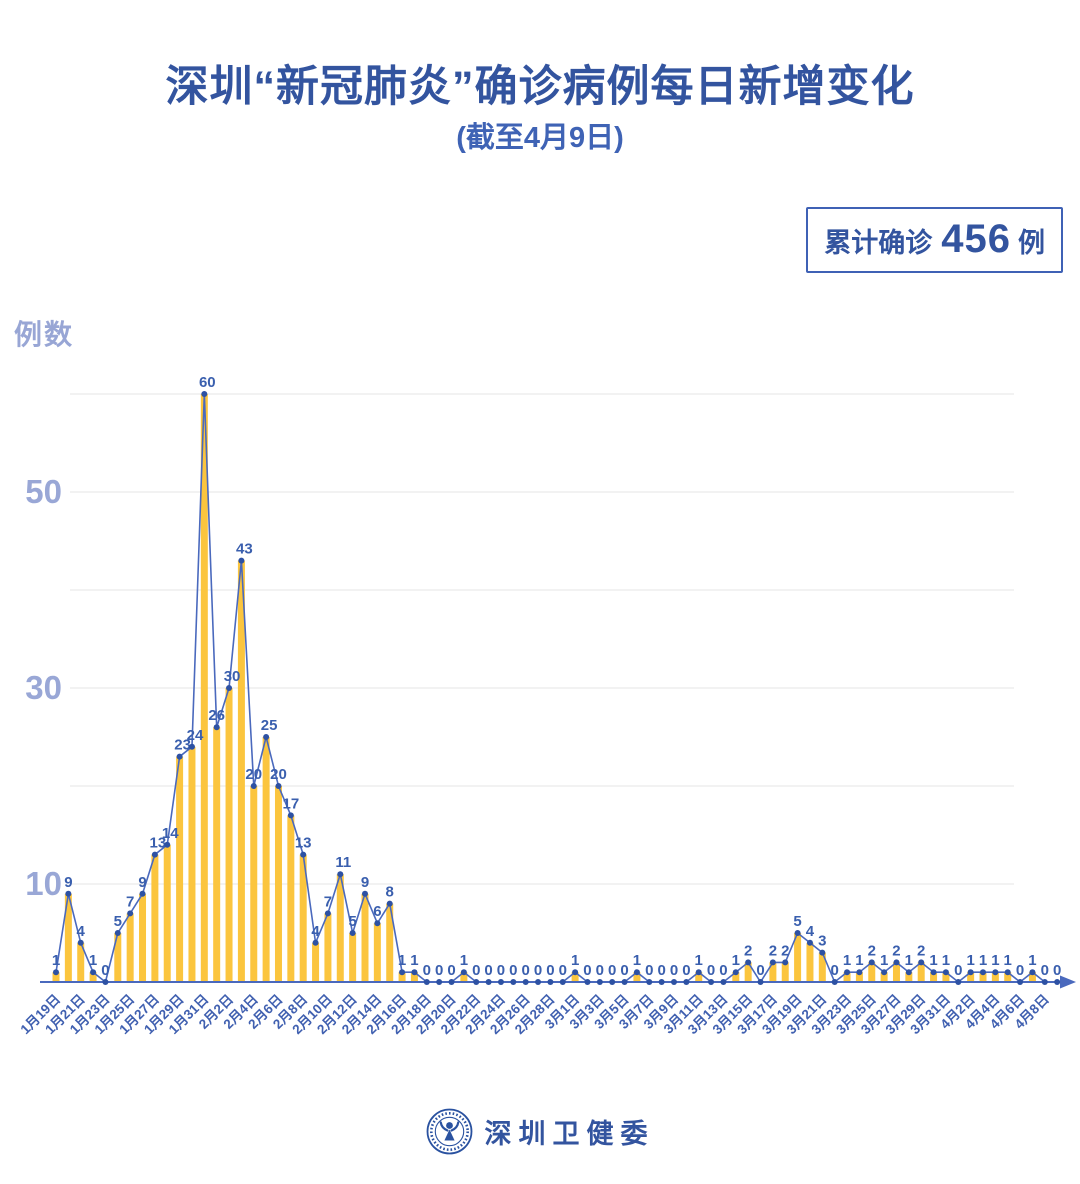 The image size is (1080, 1184). I want to click on chart-value-label: 3, so click(822, 941).